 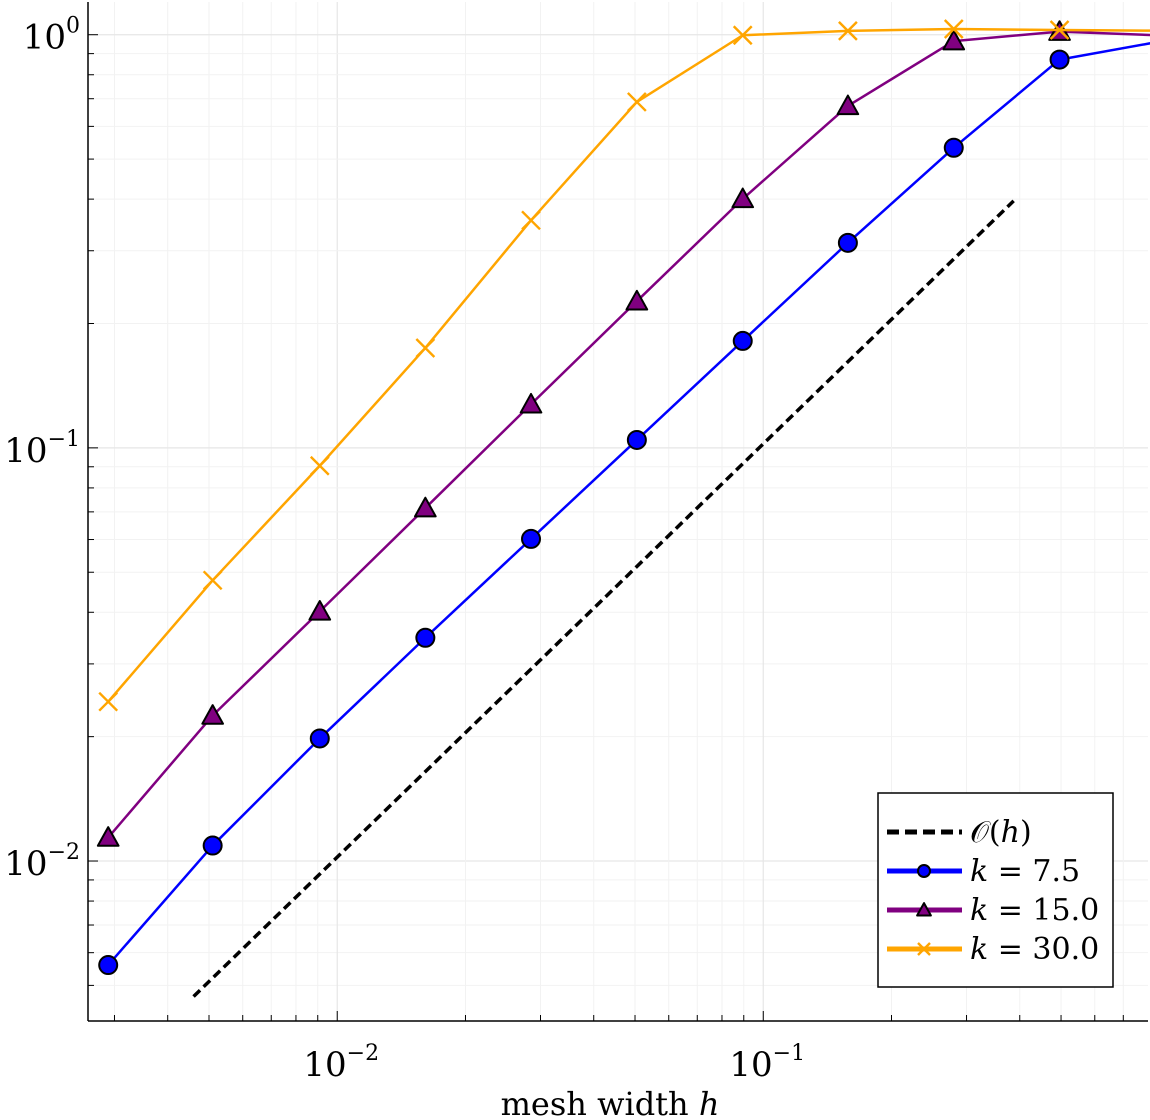 What do you see at coordinates (363, 1053) in the screenshot?
I see `x-tick-exponent: −2` at bounding box center [363, 1053].